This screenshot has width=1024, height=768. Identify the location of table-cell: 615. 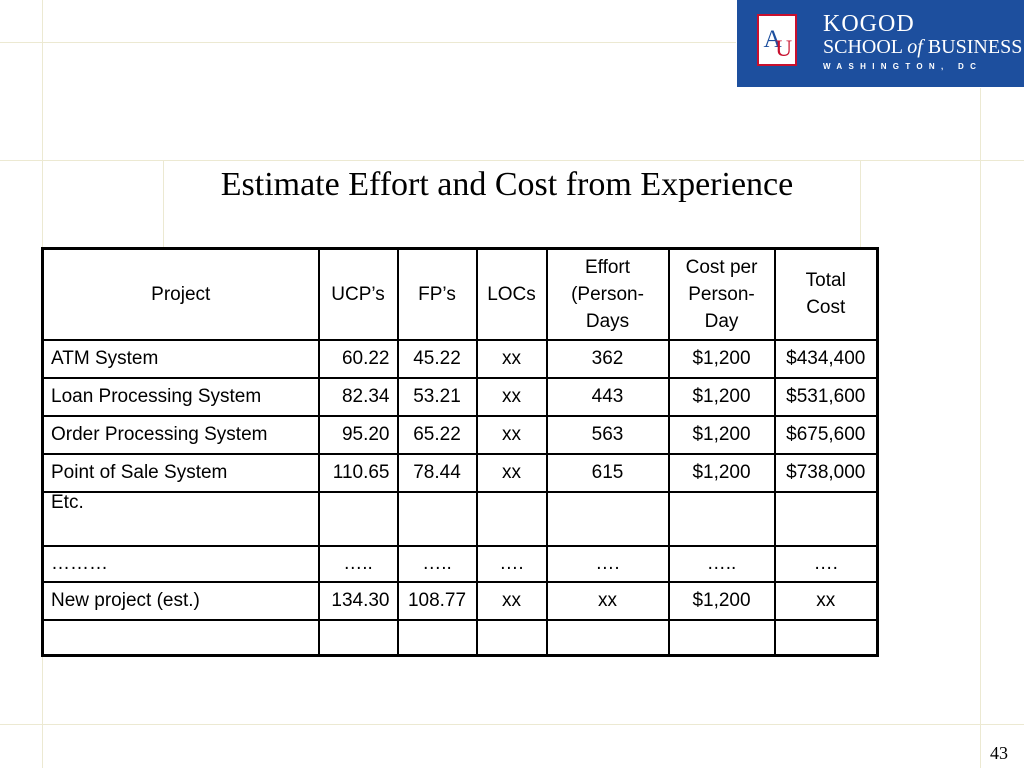
(607, 472).